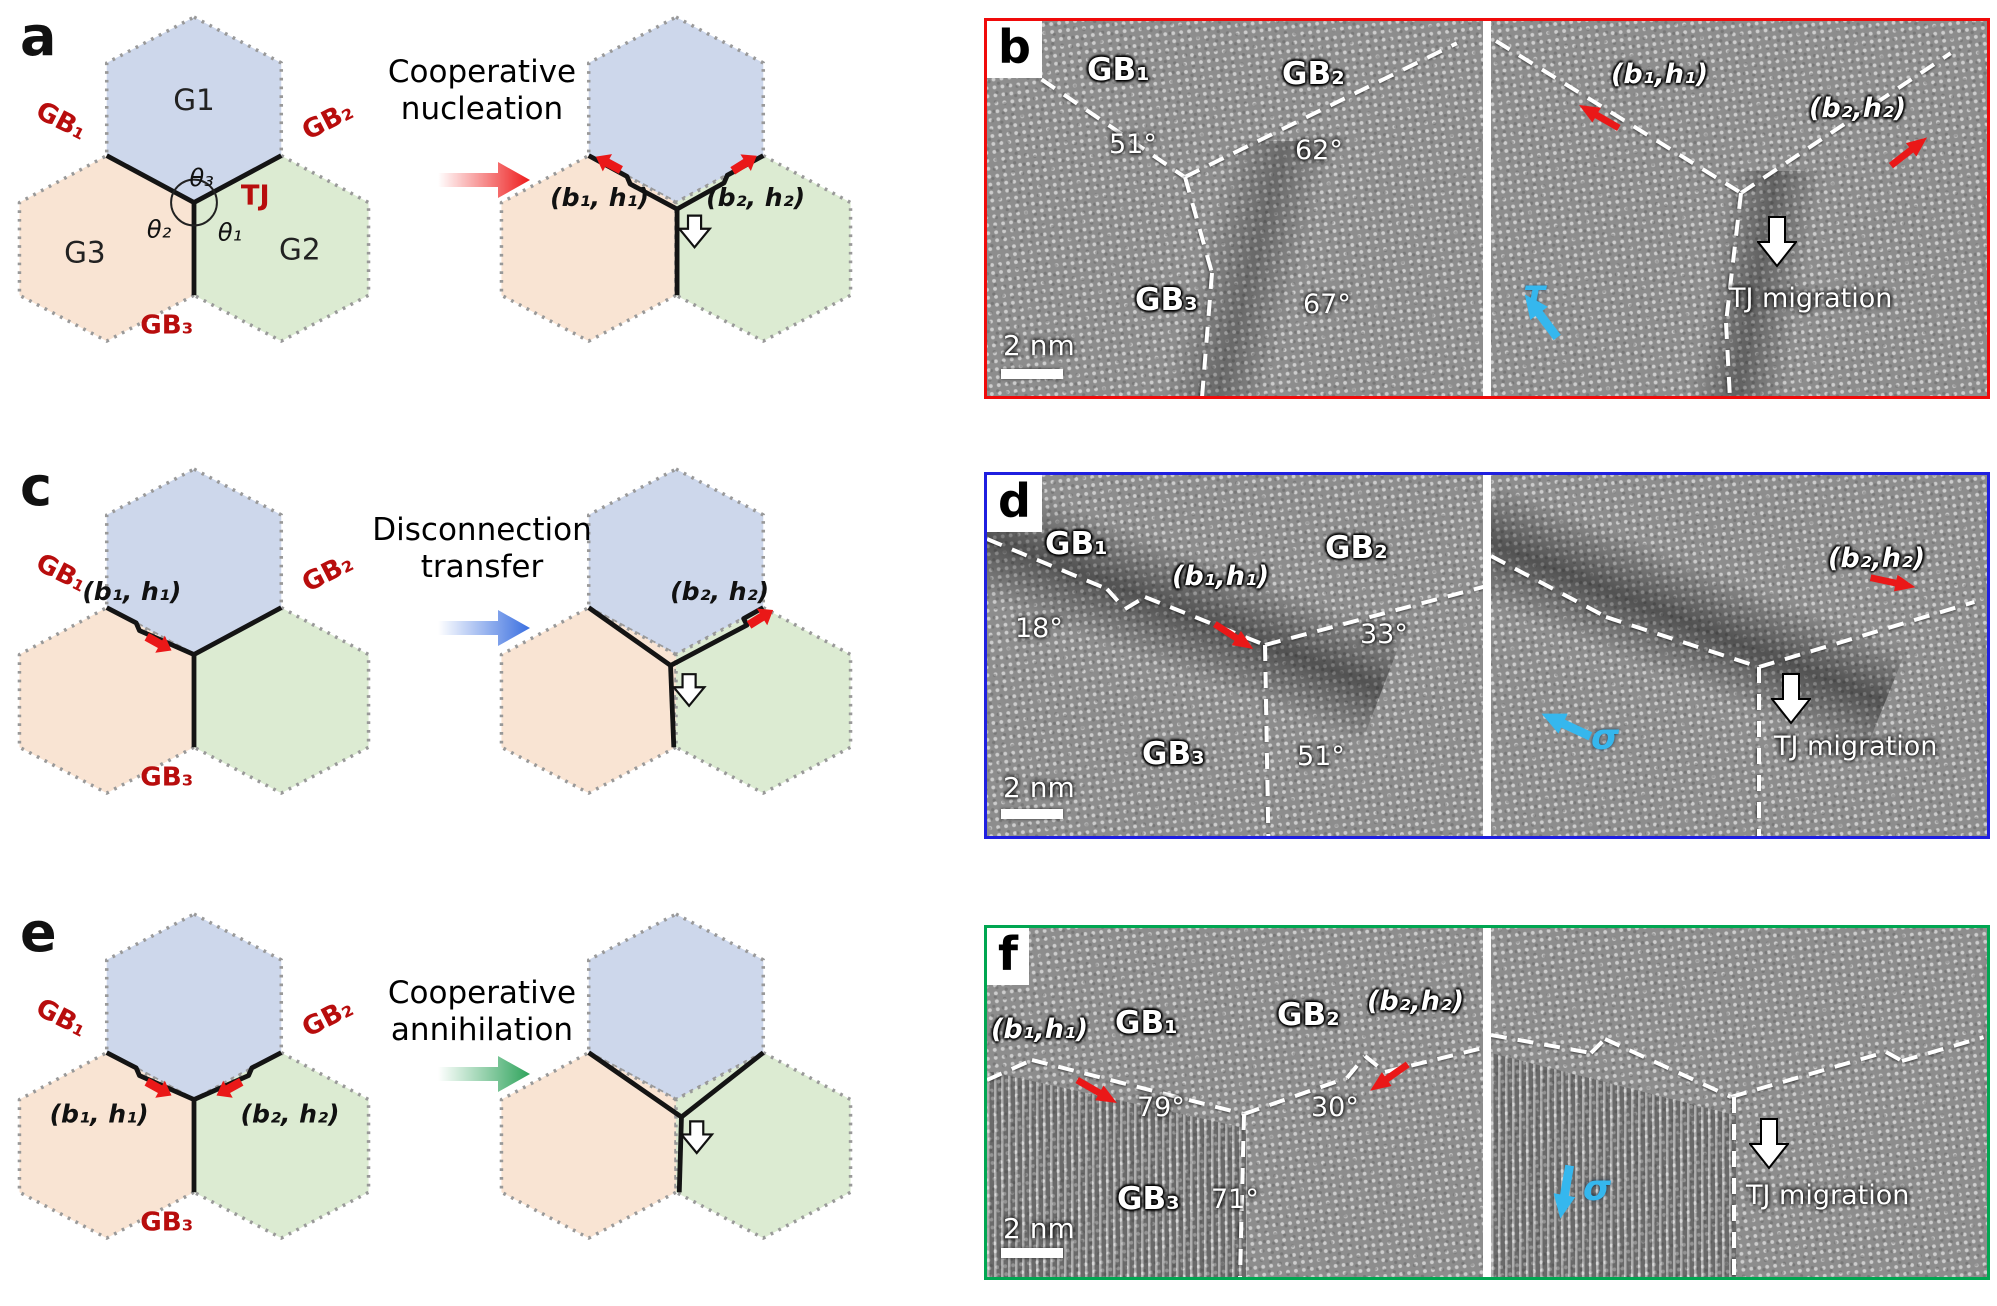 The width and height of the screenshot is (1997, 1306). What do you see at coordinates (1134, 603) in the screenshot?
I see `gb1-dashed-step` at bounding box center [1134, 603].